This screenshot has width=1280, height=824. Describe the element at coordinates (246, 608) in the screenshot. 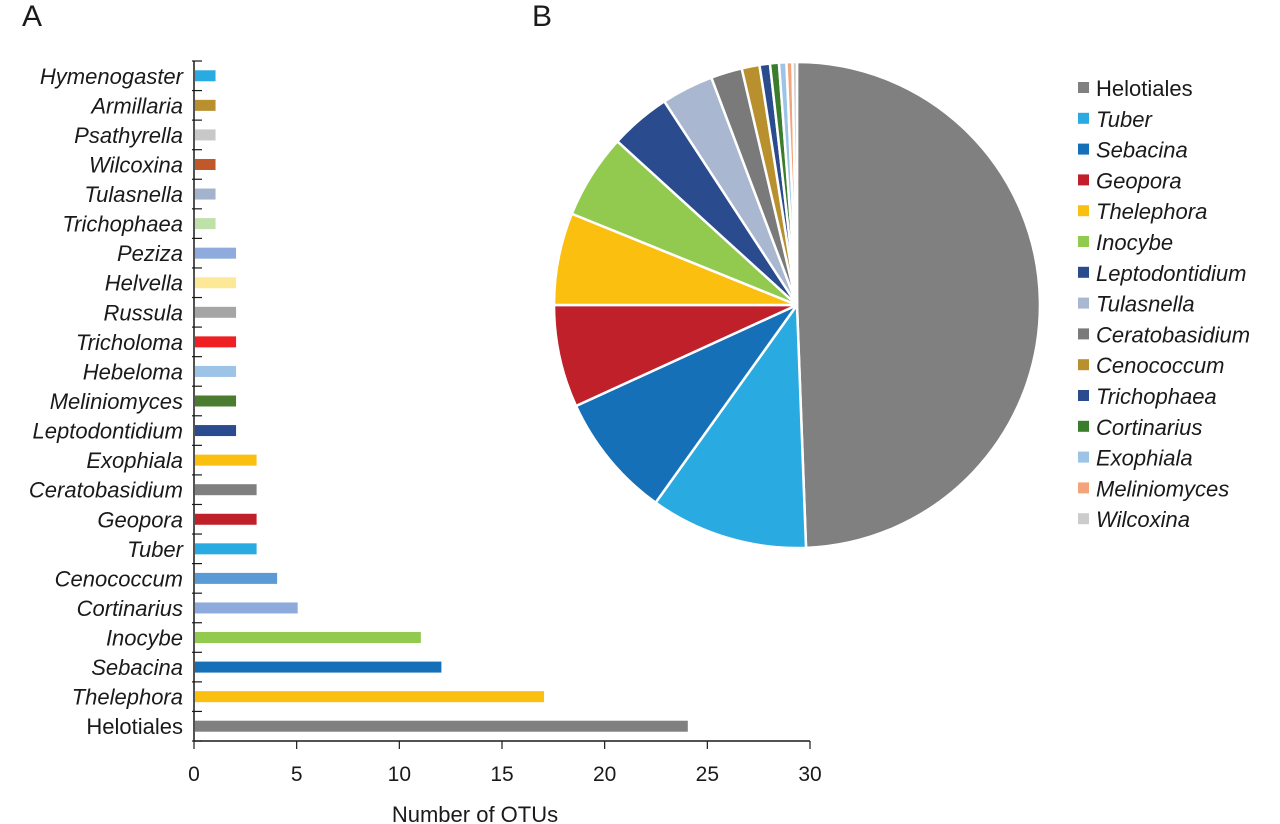

I see `bar-cortinarius` at that location.